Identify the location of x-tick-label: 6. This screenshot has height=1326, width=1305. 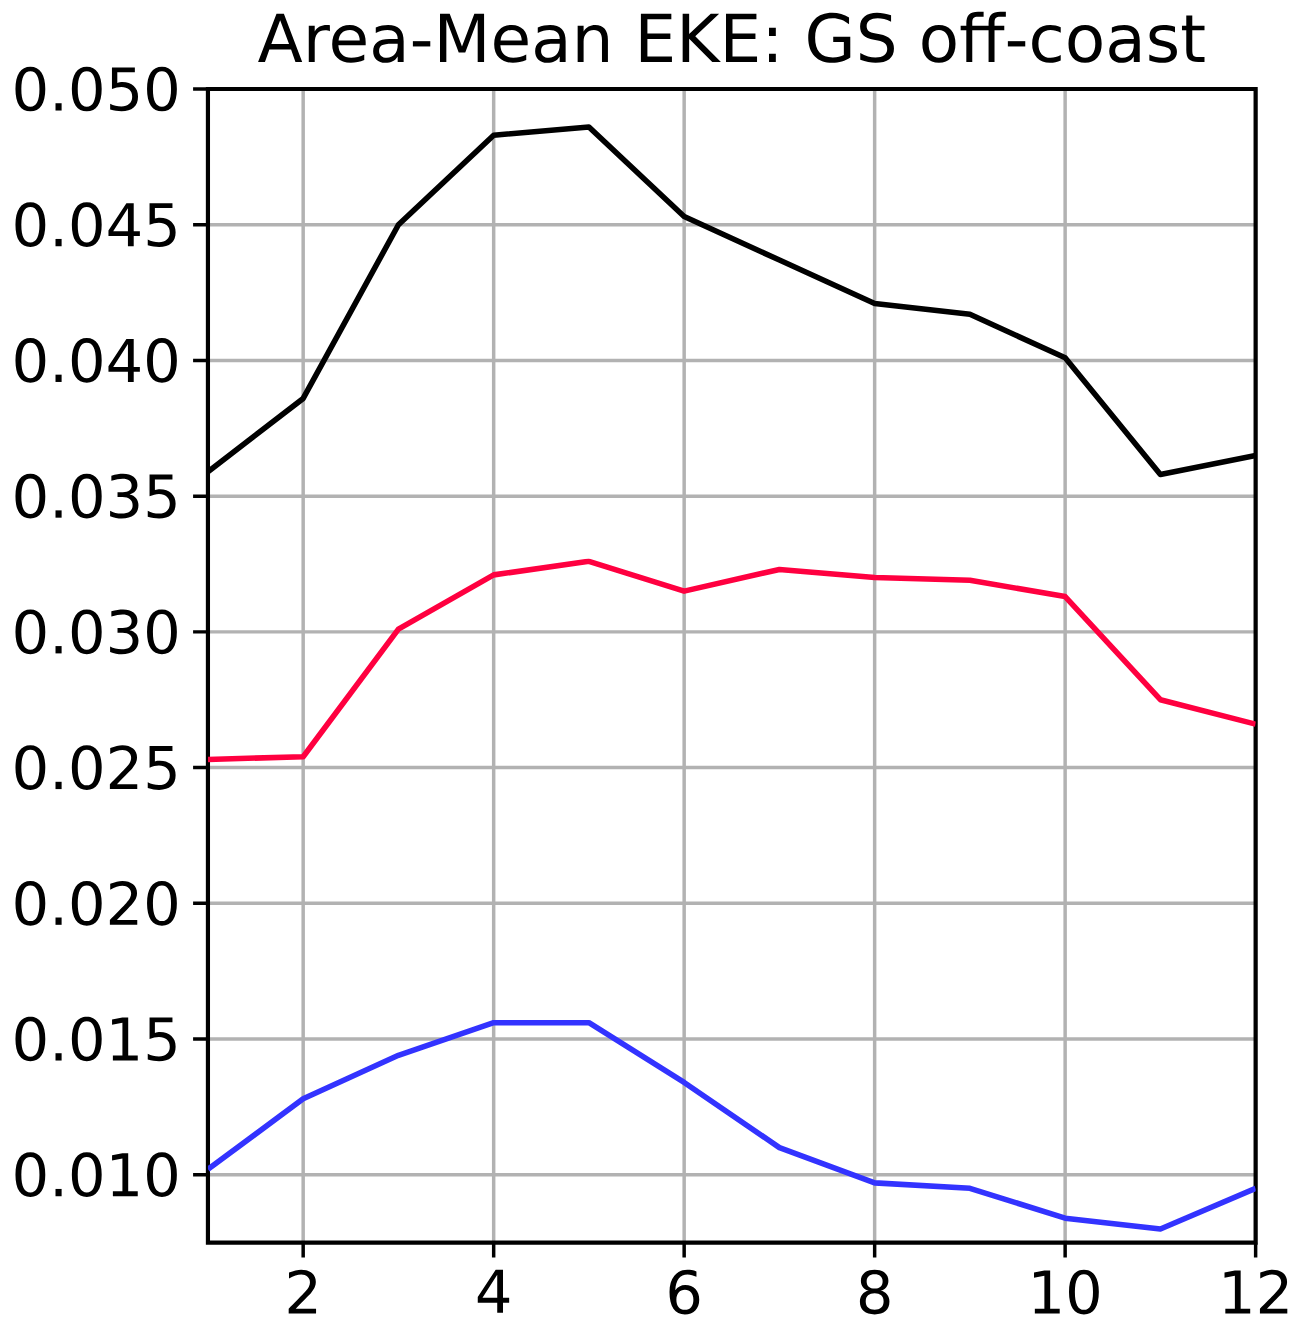
(684, 1292).